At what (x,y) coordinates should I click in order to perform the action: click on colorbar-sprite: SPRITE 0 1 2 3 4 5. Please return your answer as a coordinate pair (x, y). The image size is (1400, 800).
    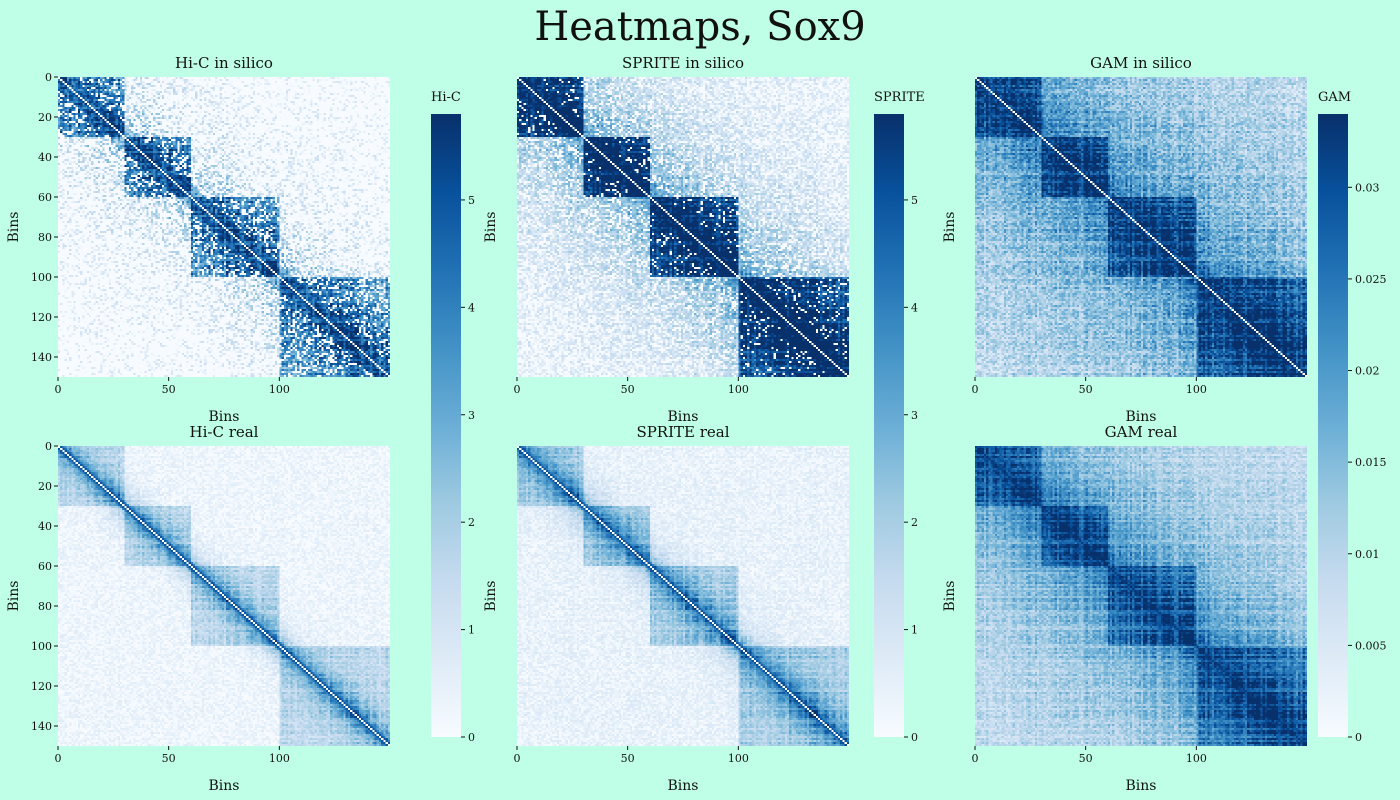
    Looking at the image, I should click on (899, 417).